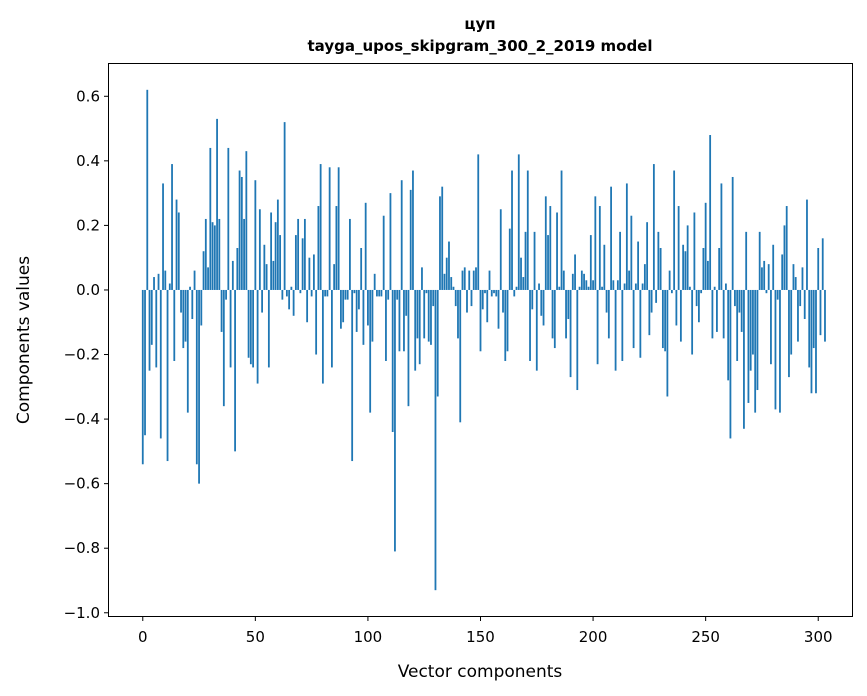 Image resolution: width=867 pixels, height=696 pixels. I want to click on x-axis-ticks: 0 50 100 150 200 250 300, so click(485, 631).